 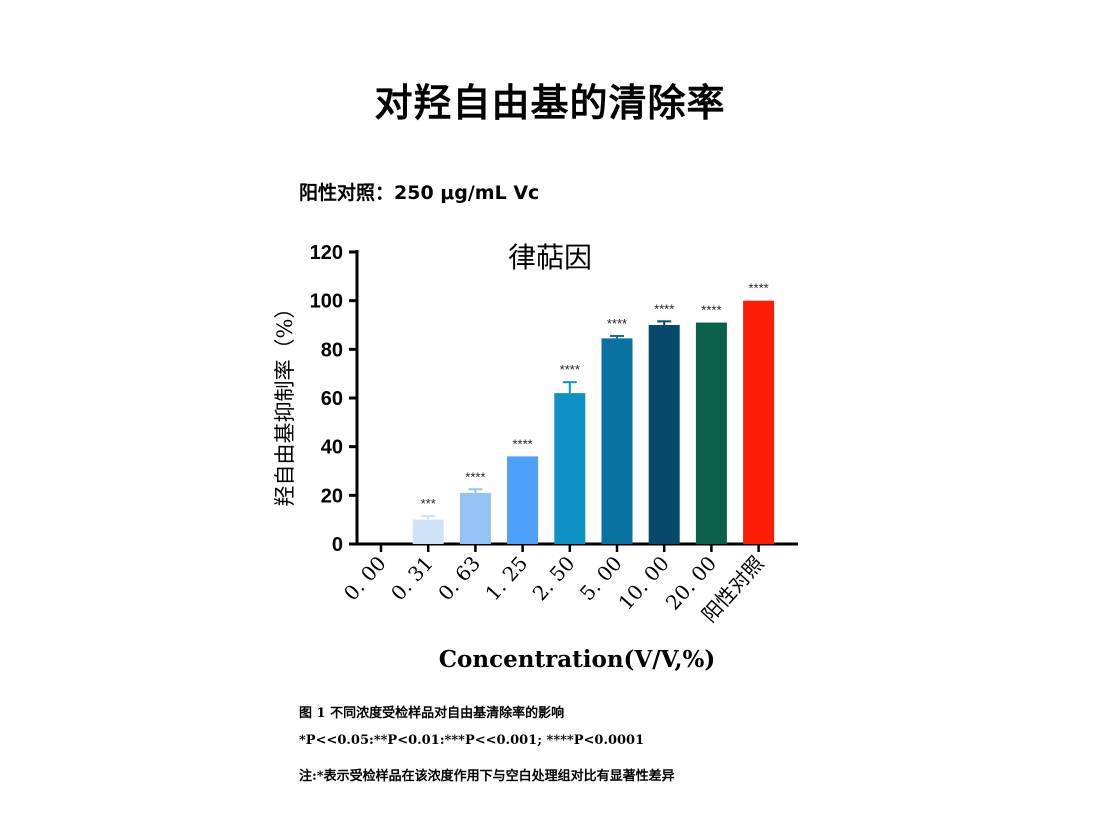 What do you see at coordinates (332, 448) in the screenshot?
I see `y-tick-label: 40` at bounding box center [332, 448].